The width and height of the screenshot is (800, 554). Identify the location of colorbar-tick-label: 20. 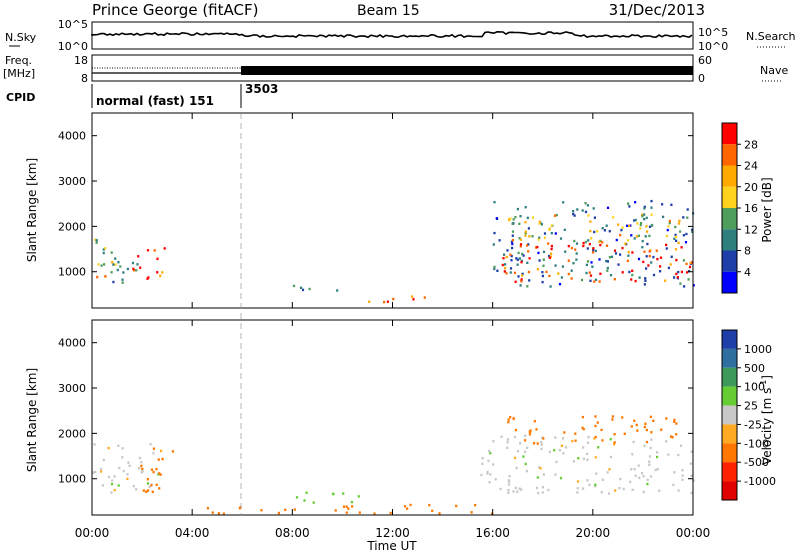
(751, 187).